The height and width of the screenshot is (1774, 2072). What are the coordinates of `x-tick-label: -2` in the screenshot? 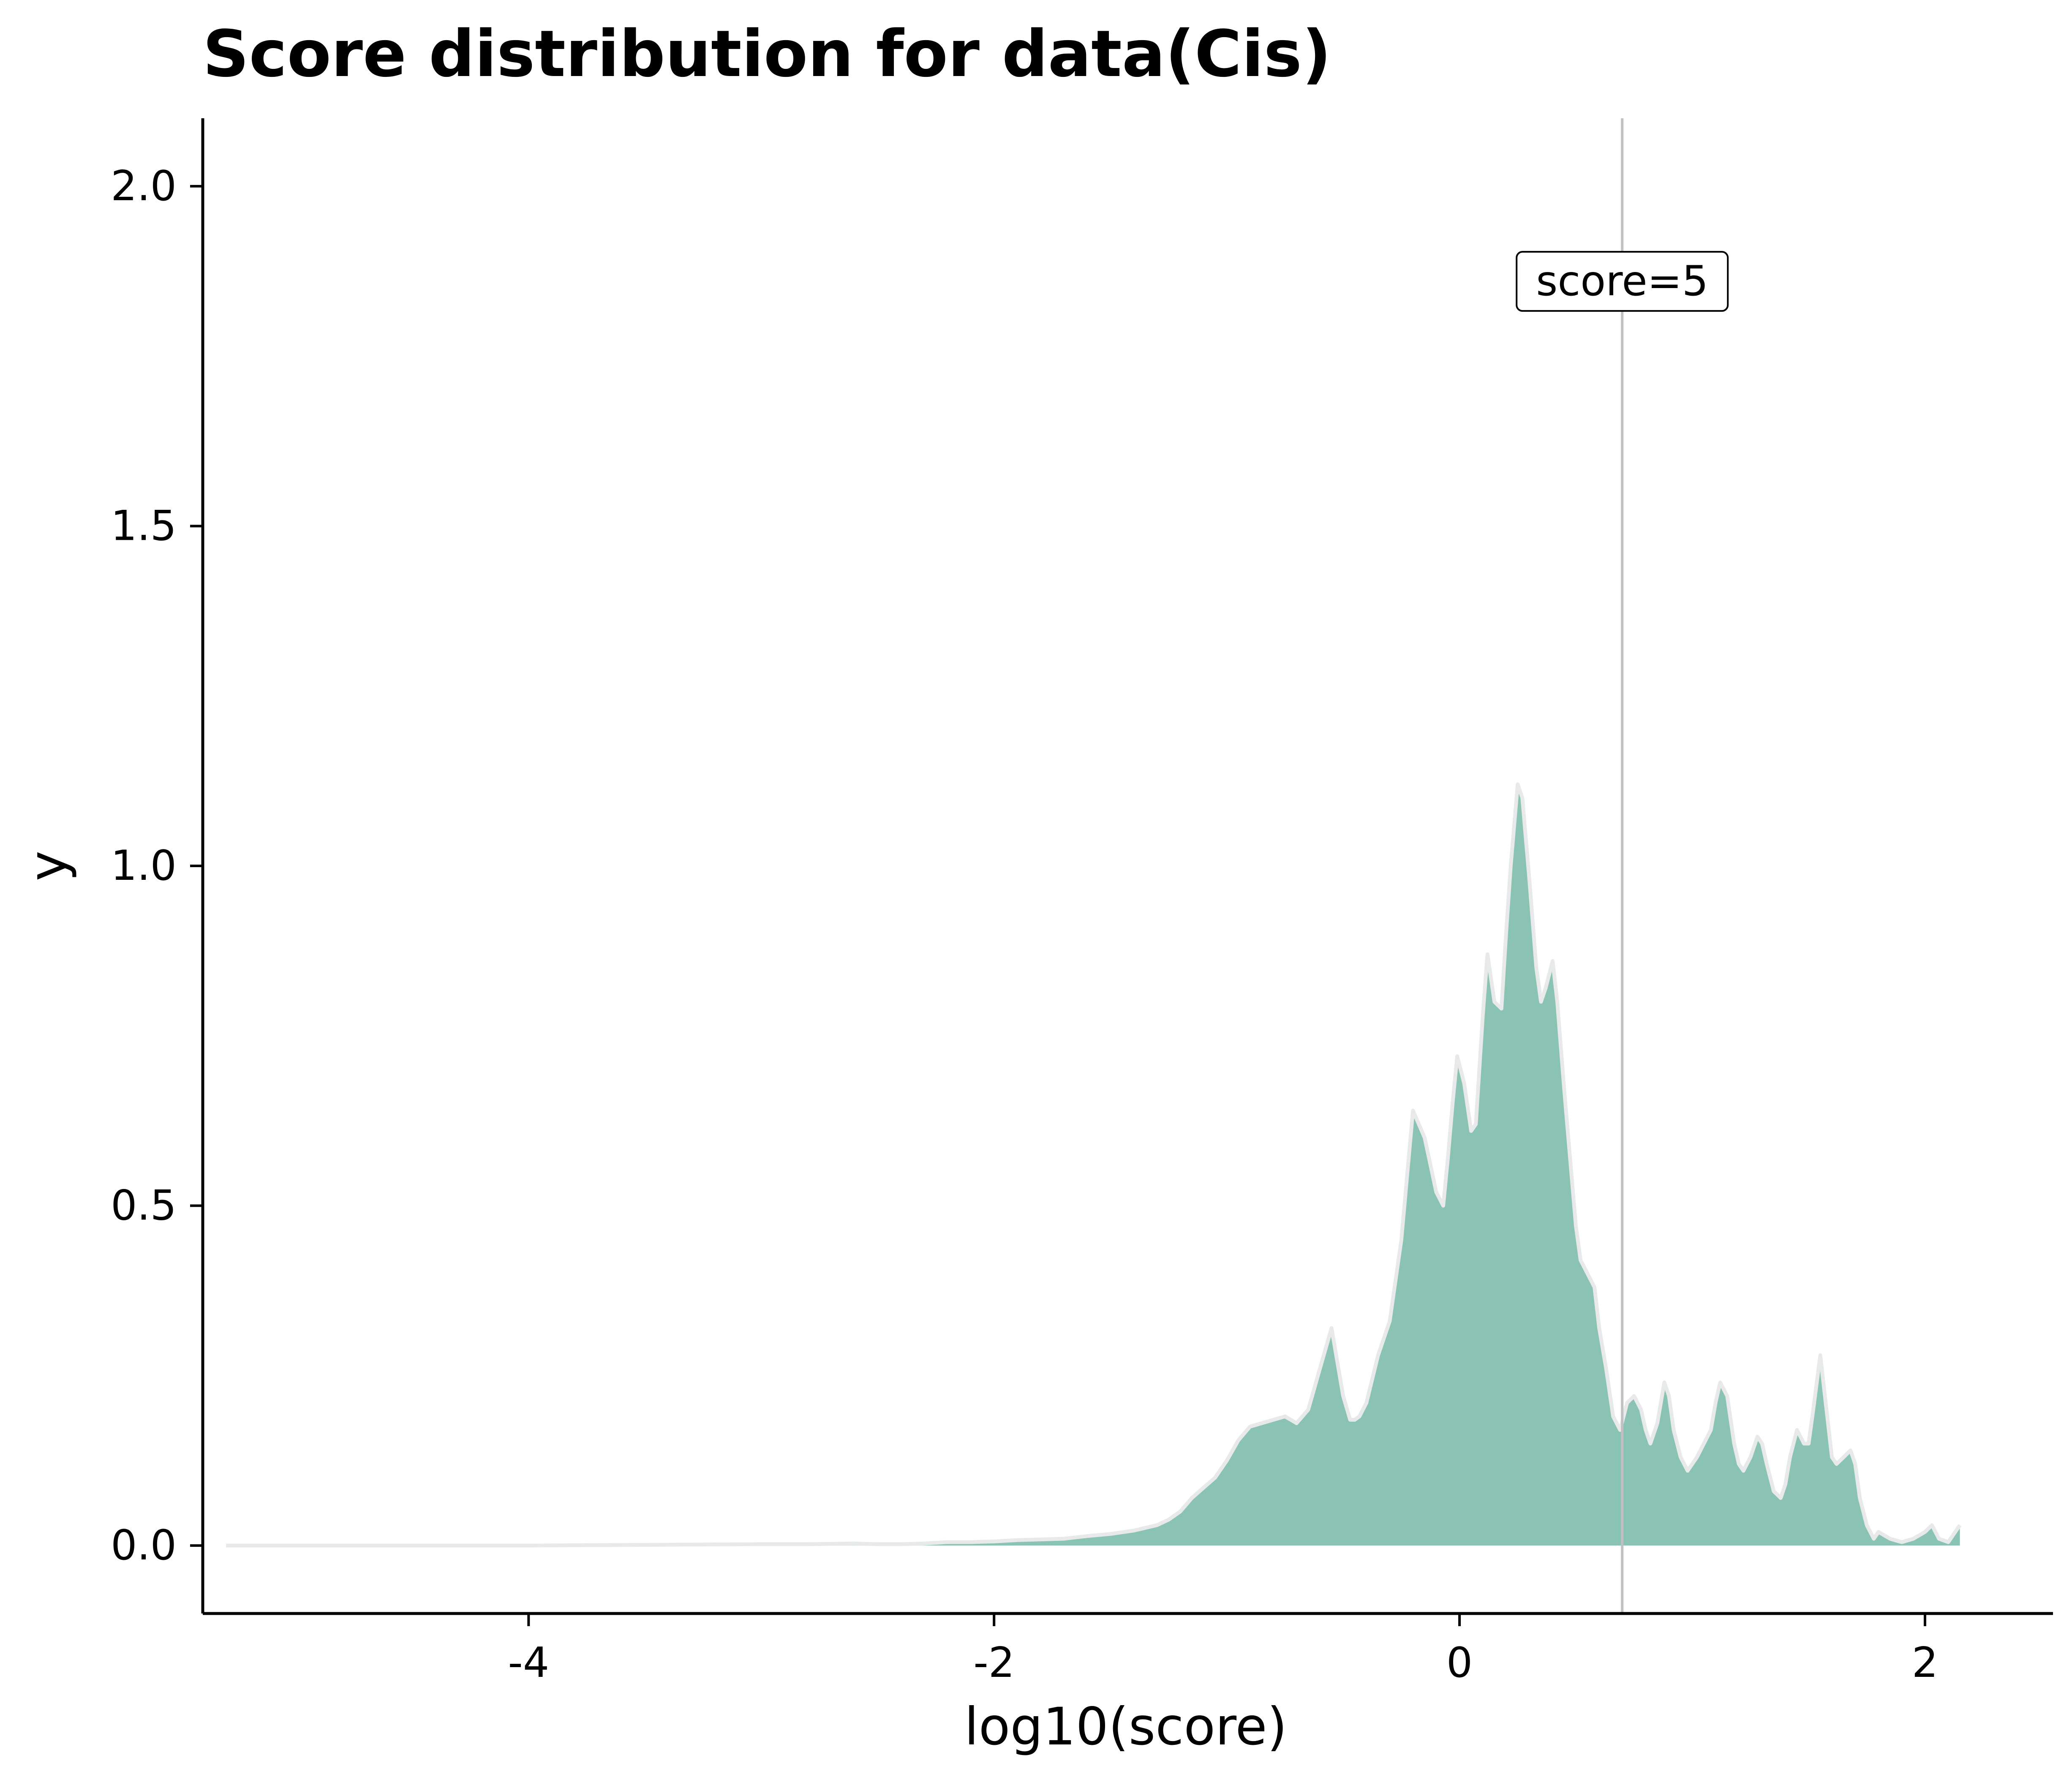 It's located at (994, 1663).